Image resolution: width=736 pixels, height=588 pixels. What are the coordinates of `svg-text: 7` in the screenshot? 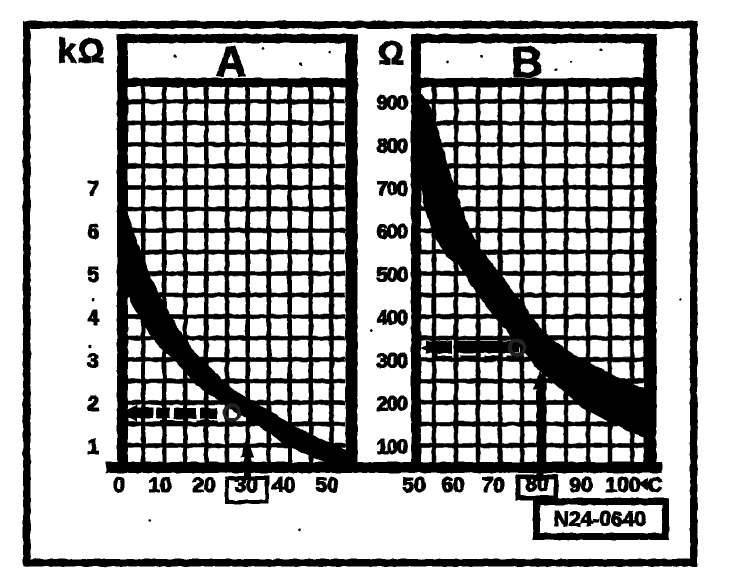 It's located at (93, 189).